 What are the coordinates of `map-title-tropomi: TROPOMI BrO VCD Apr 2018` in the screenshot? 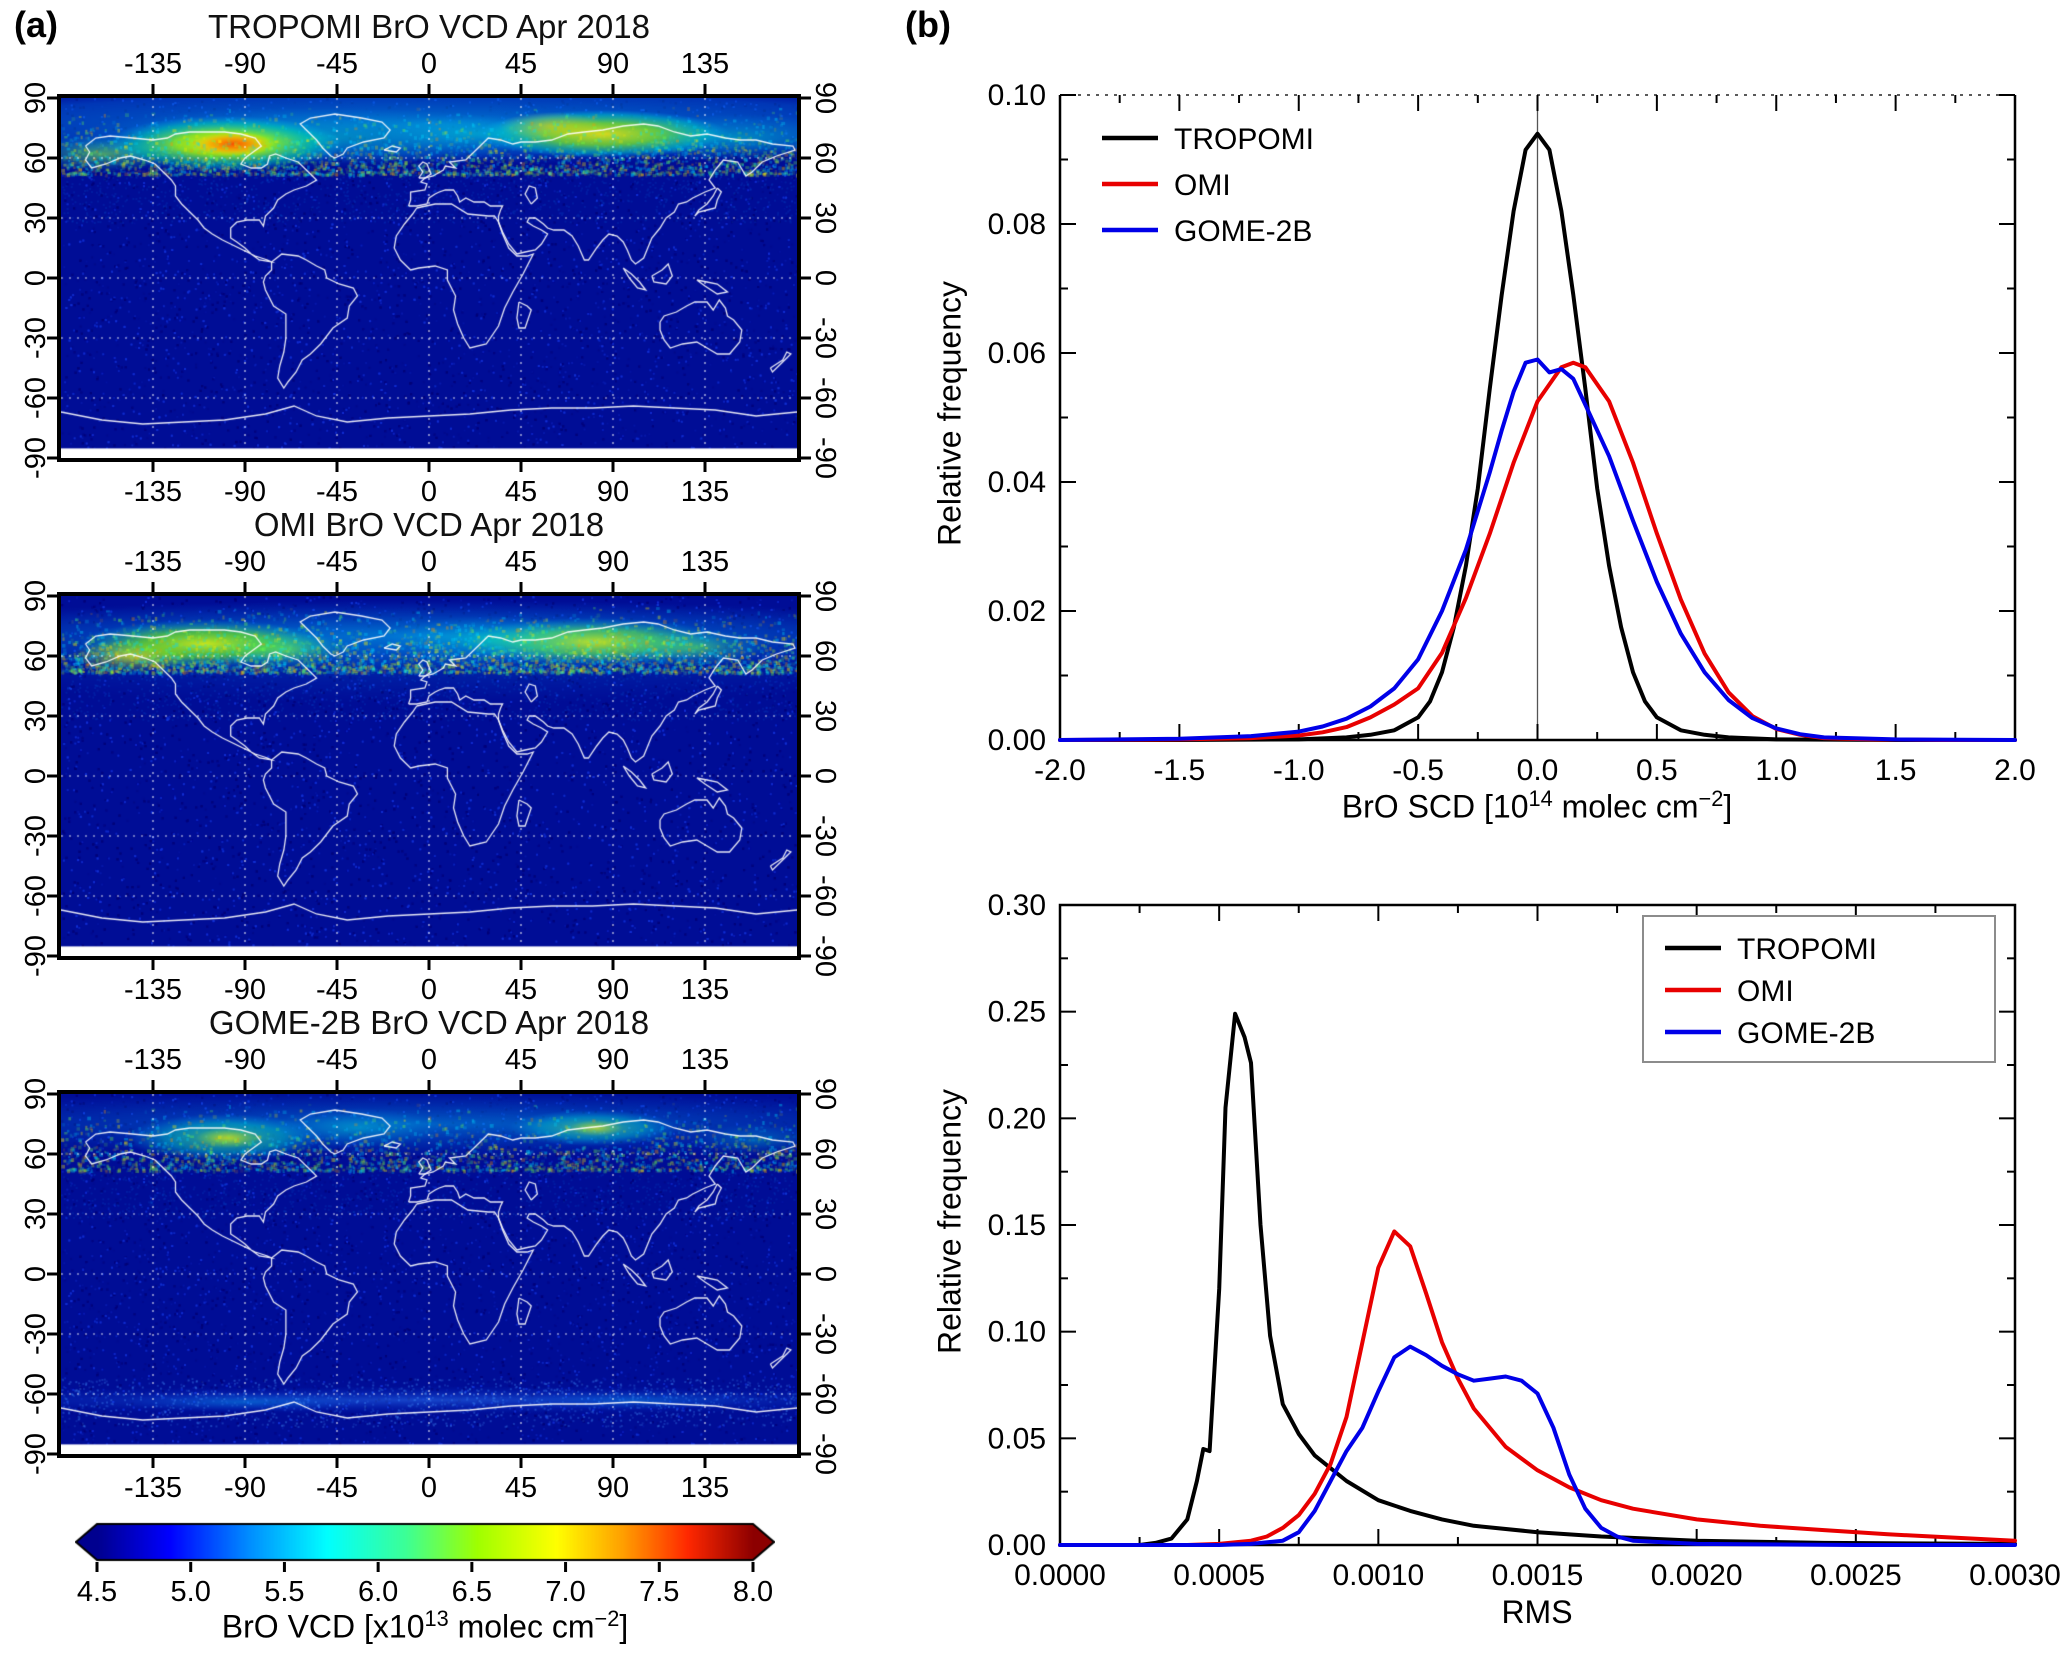 It's located at (429, 26).